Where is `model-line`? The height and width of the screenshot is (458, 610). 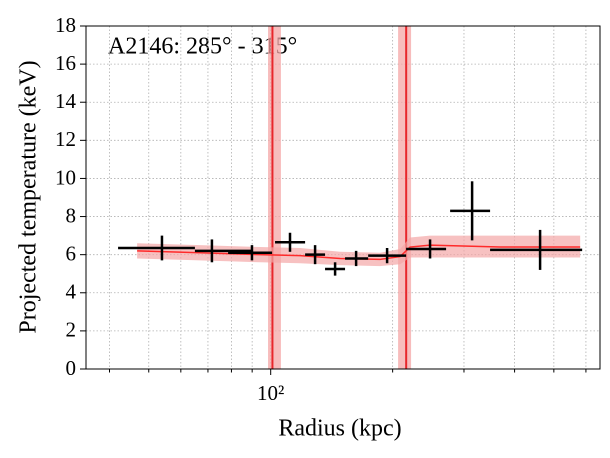 model-line is located at coordinates (359, 252).